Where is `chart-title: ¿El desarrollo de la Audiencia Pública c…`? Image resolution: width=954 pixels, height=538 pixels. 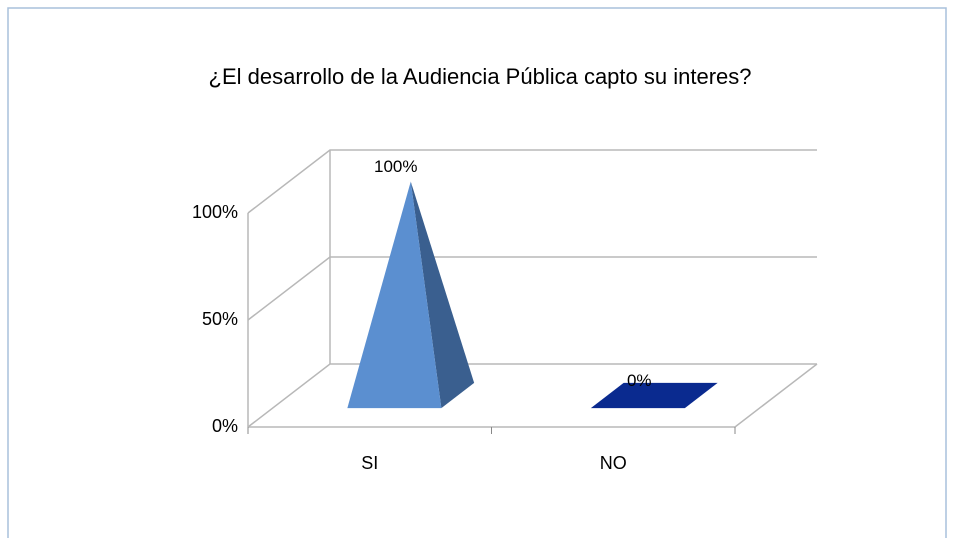 chart-title: ¿El desarrollo de la Audiencia Pública c… is located at coordinates (480, 76).